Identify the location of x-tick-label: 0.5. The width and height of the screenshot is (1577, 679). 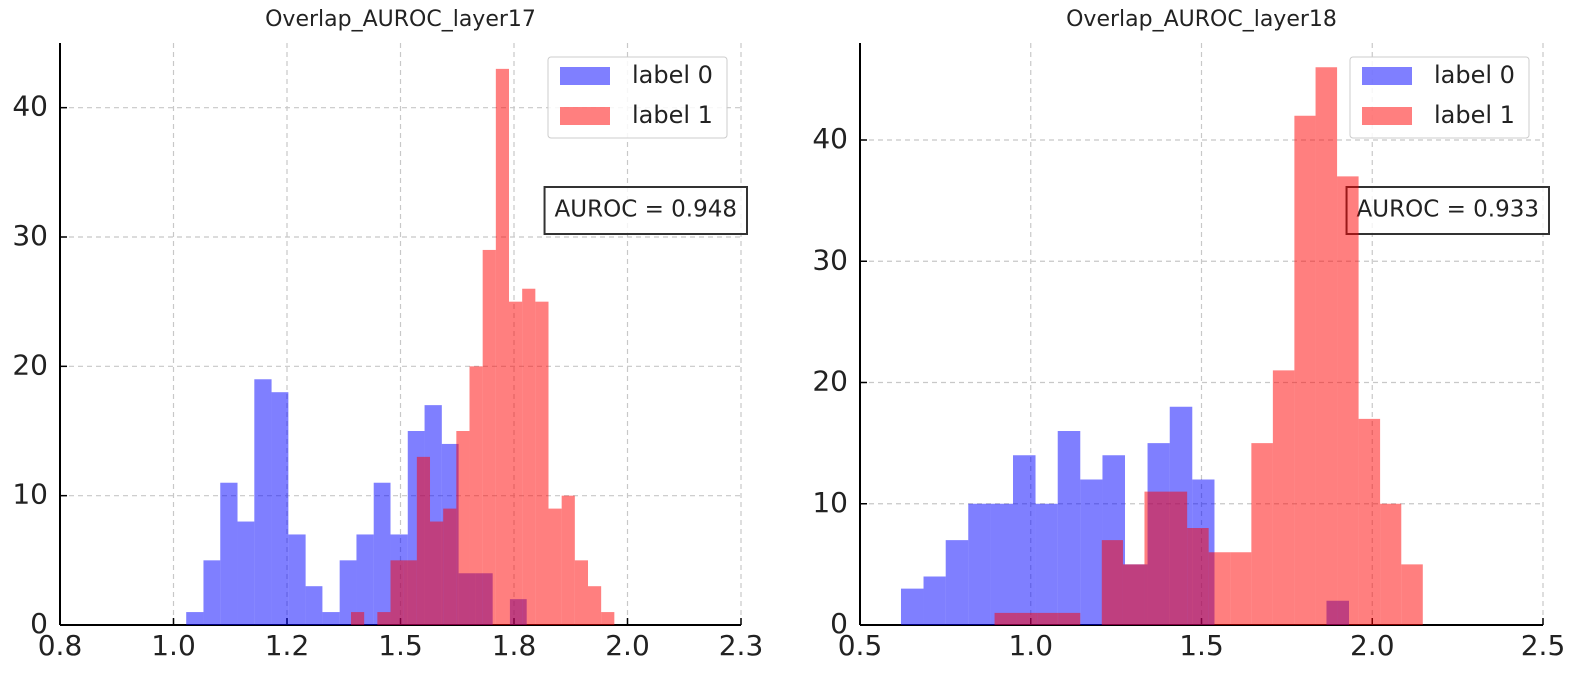
(860, 645).